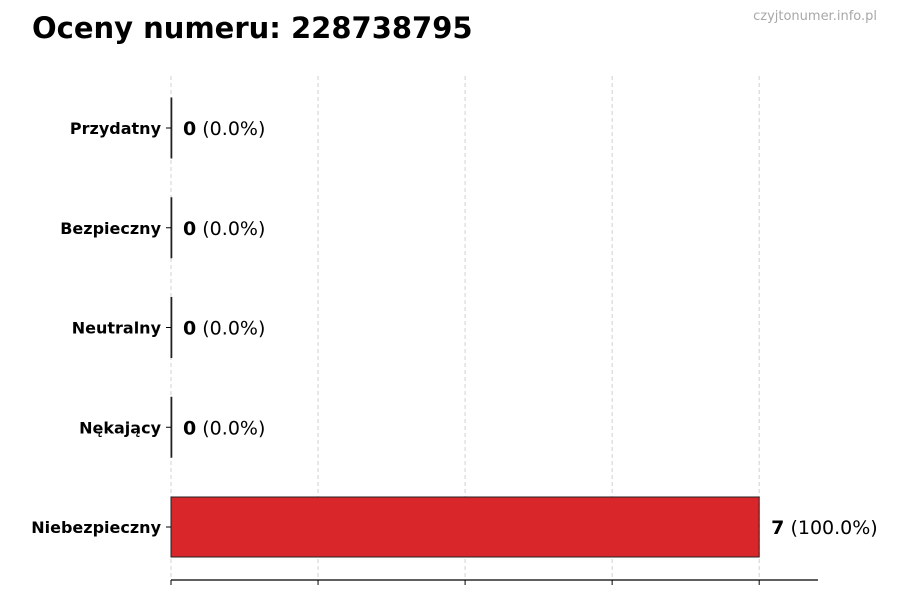 The width and height of the screenshot is (900, 600). I want to click on data-label-count: 7, so click(777, 528).